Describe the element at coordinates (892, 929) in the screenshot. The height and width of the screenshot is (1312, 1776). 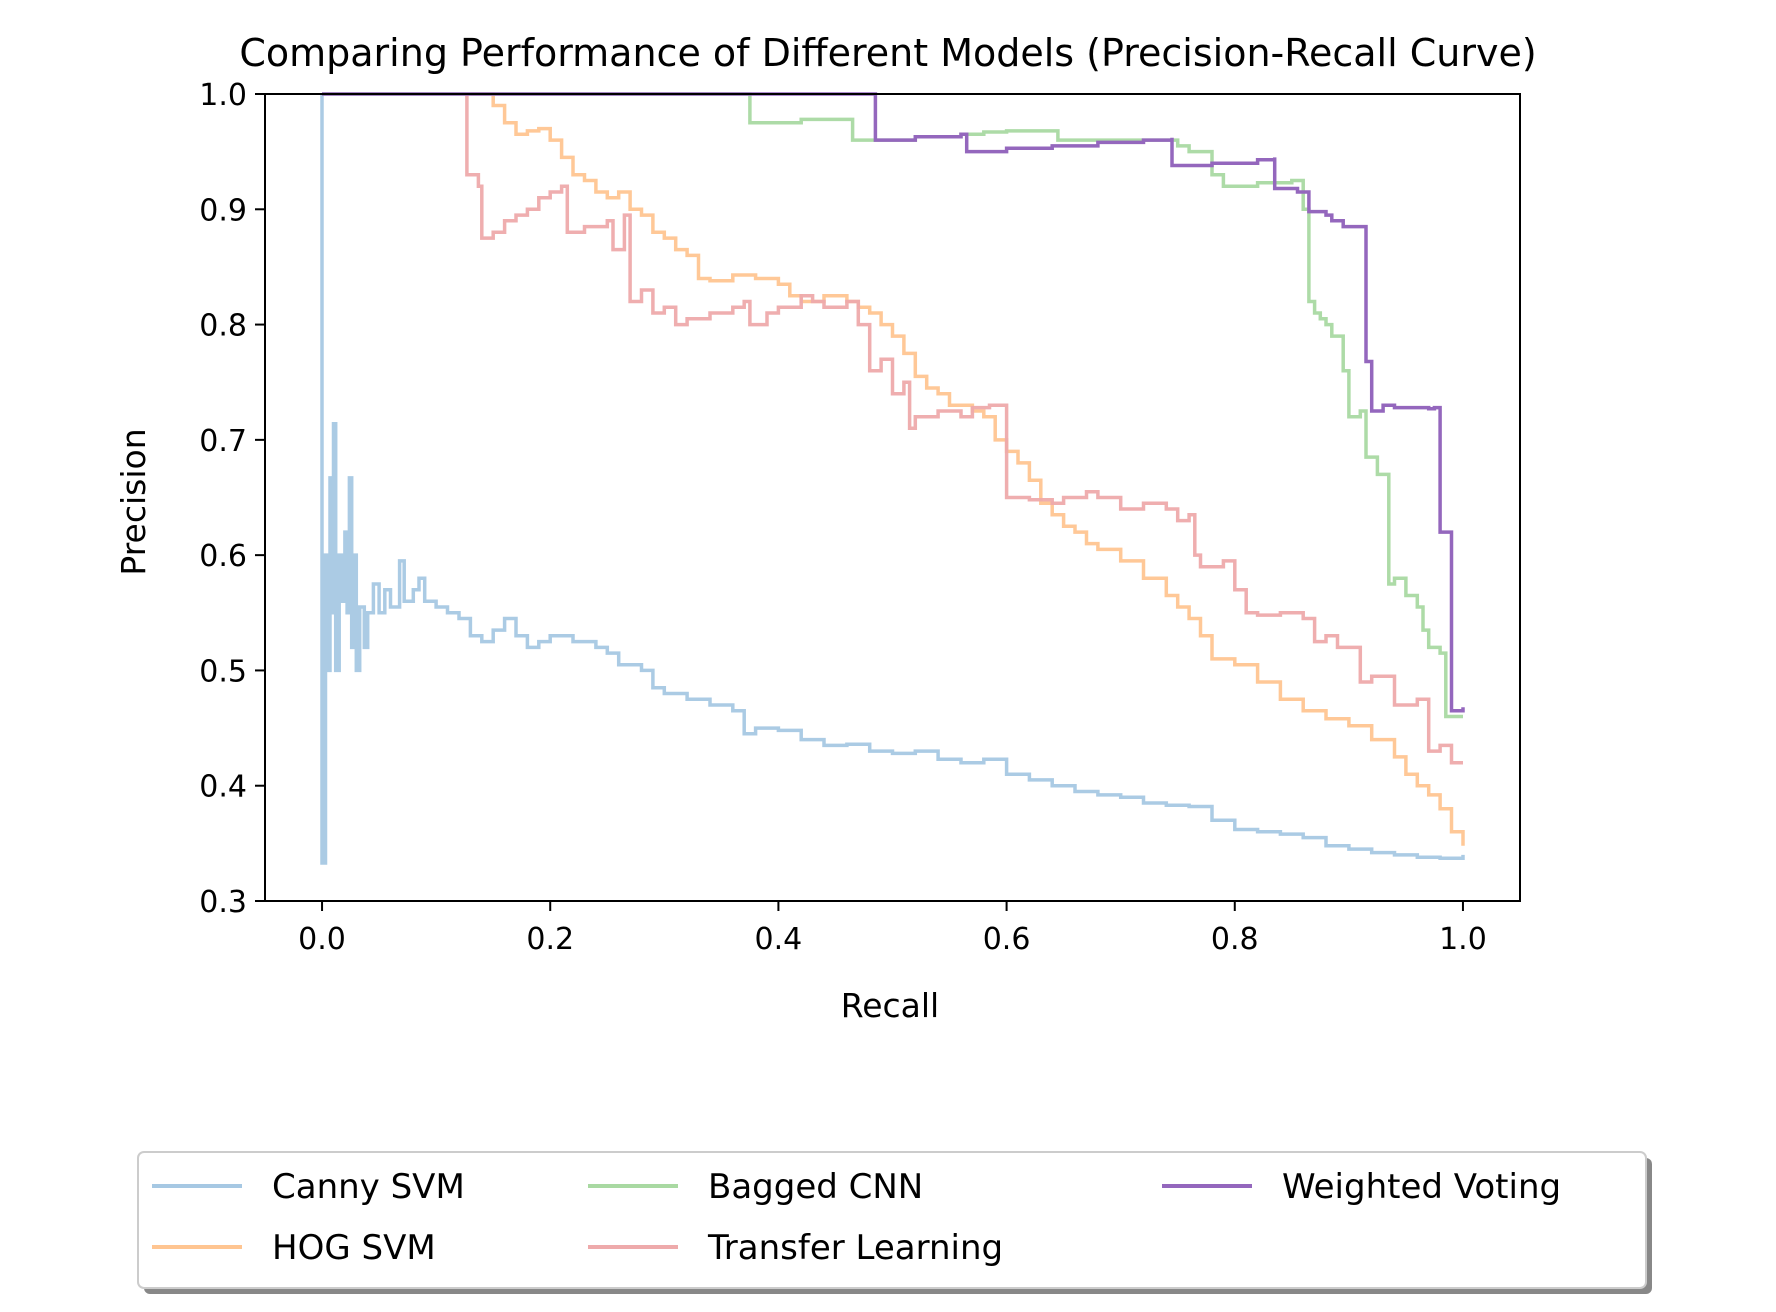
I see `x-axis-ticks: 0.0 0.2 0.4 0.6 0.8 1.0` at that location.